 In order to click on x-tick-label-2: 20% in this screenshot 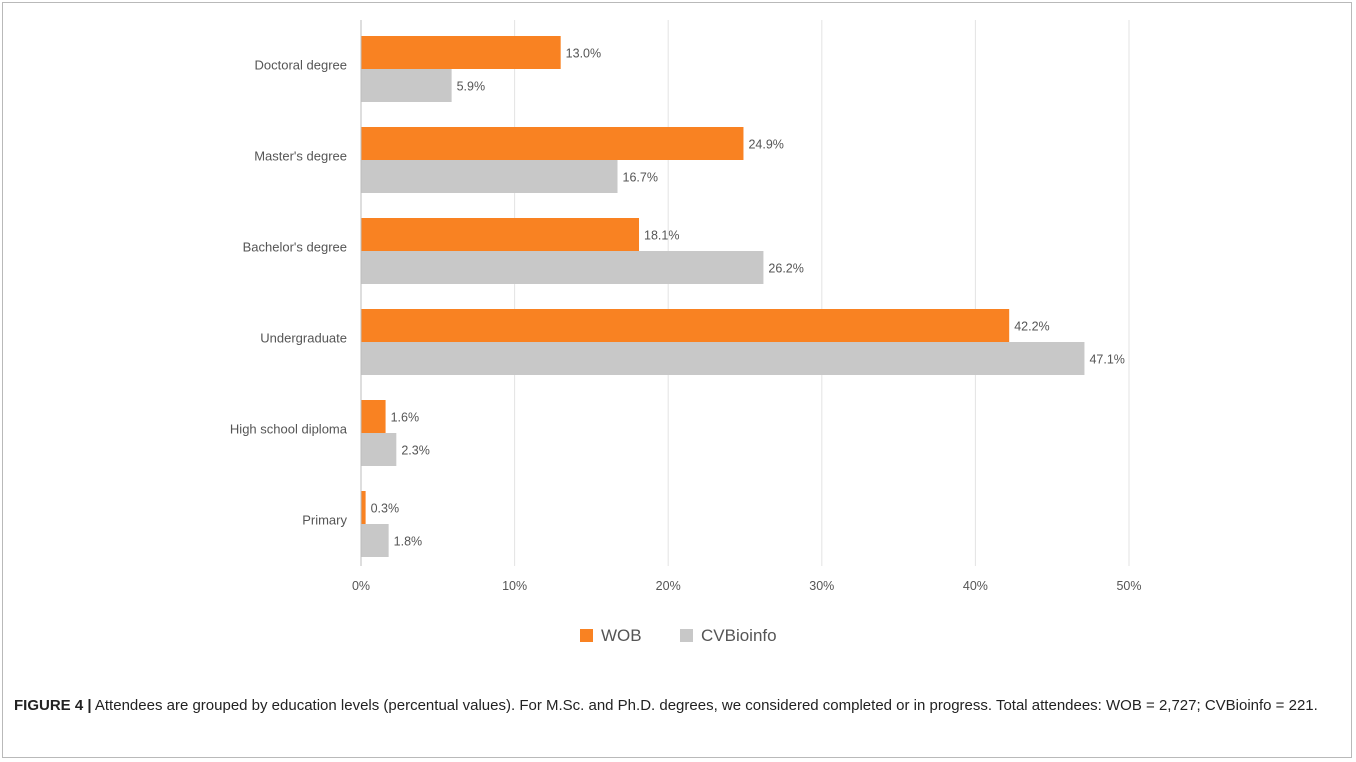, I will do `click(668, 586)`.